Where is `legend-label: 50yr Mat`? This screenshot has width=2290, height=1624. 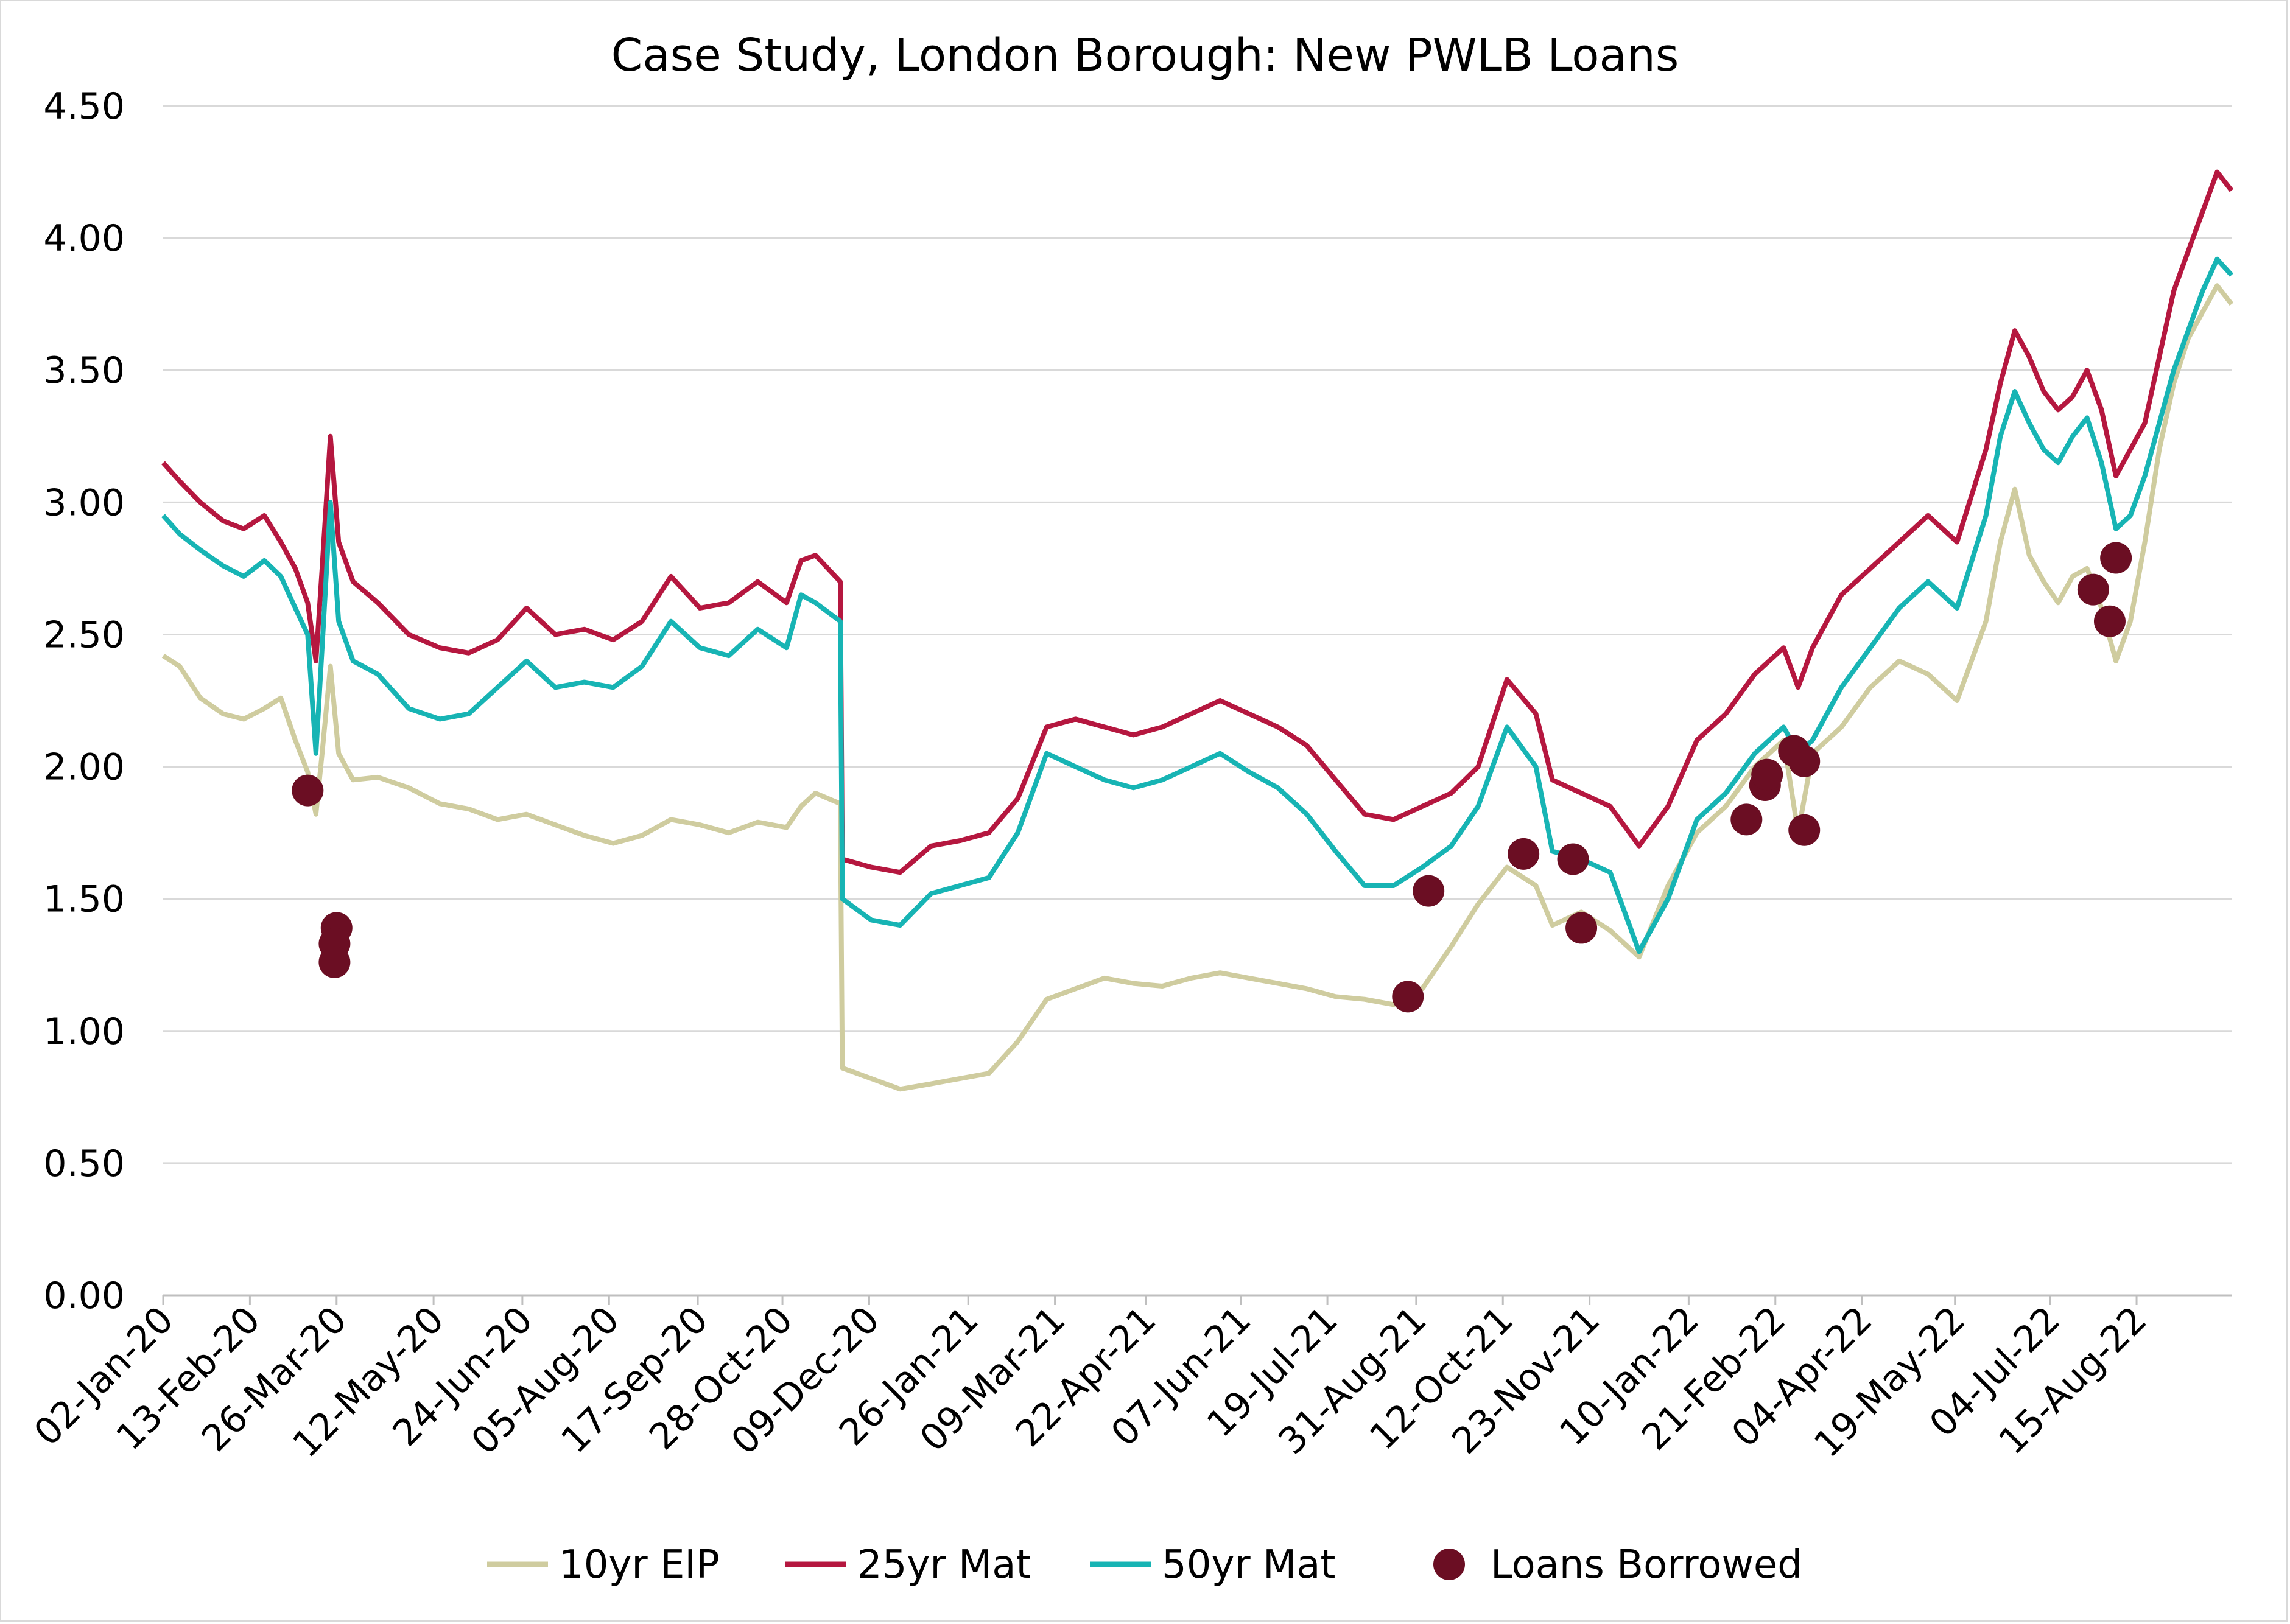
legend-label: 50yr Mat is located at coordinates (1249, 1564).